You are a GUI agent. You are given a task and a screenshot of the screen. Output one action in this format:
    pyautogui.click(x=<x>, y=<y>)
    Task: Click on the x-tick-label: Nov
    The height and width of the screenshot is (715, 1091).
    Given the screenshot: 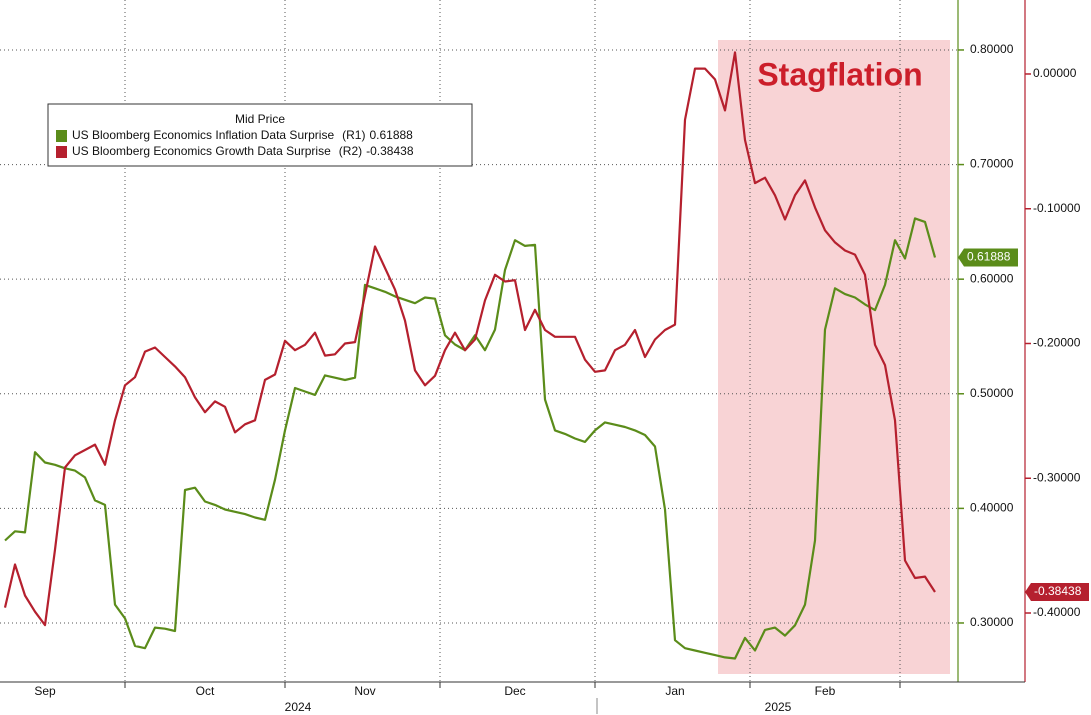 What is the action you would take?
    pyautogui.click(x=364, y=691)
    